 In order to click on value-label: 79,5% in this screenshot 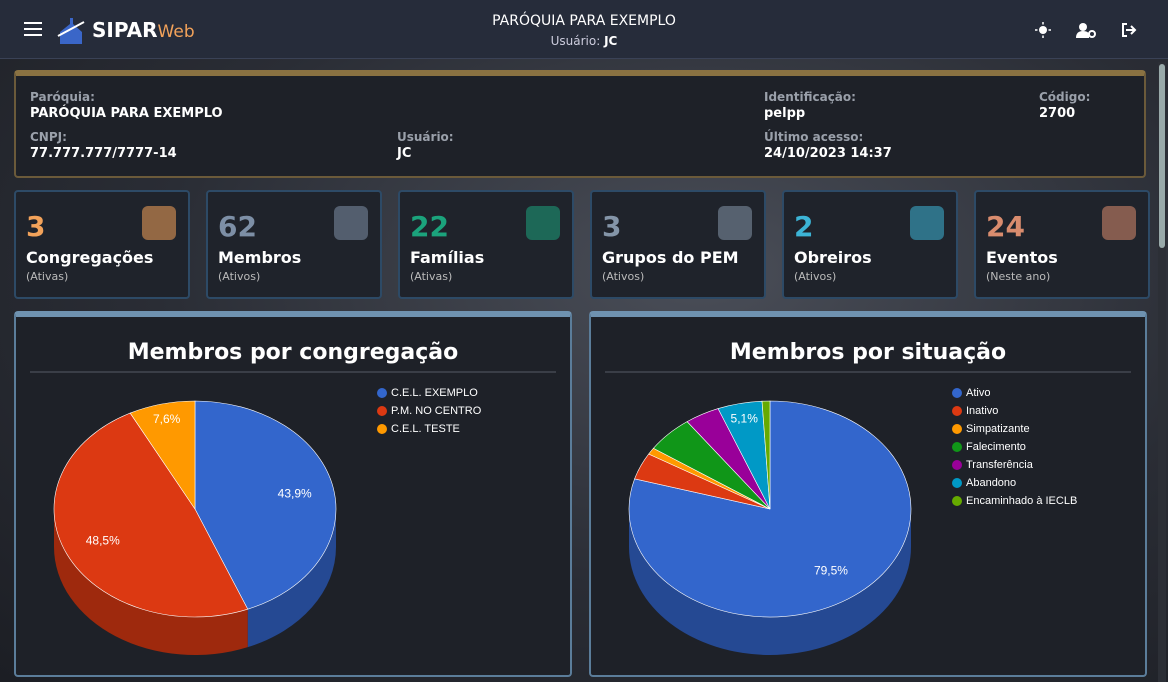, I will do `click(831, 570)`.